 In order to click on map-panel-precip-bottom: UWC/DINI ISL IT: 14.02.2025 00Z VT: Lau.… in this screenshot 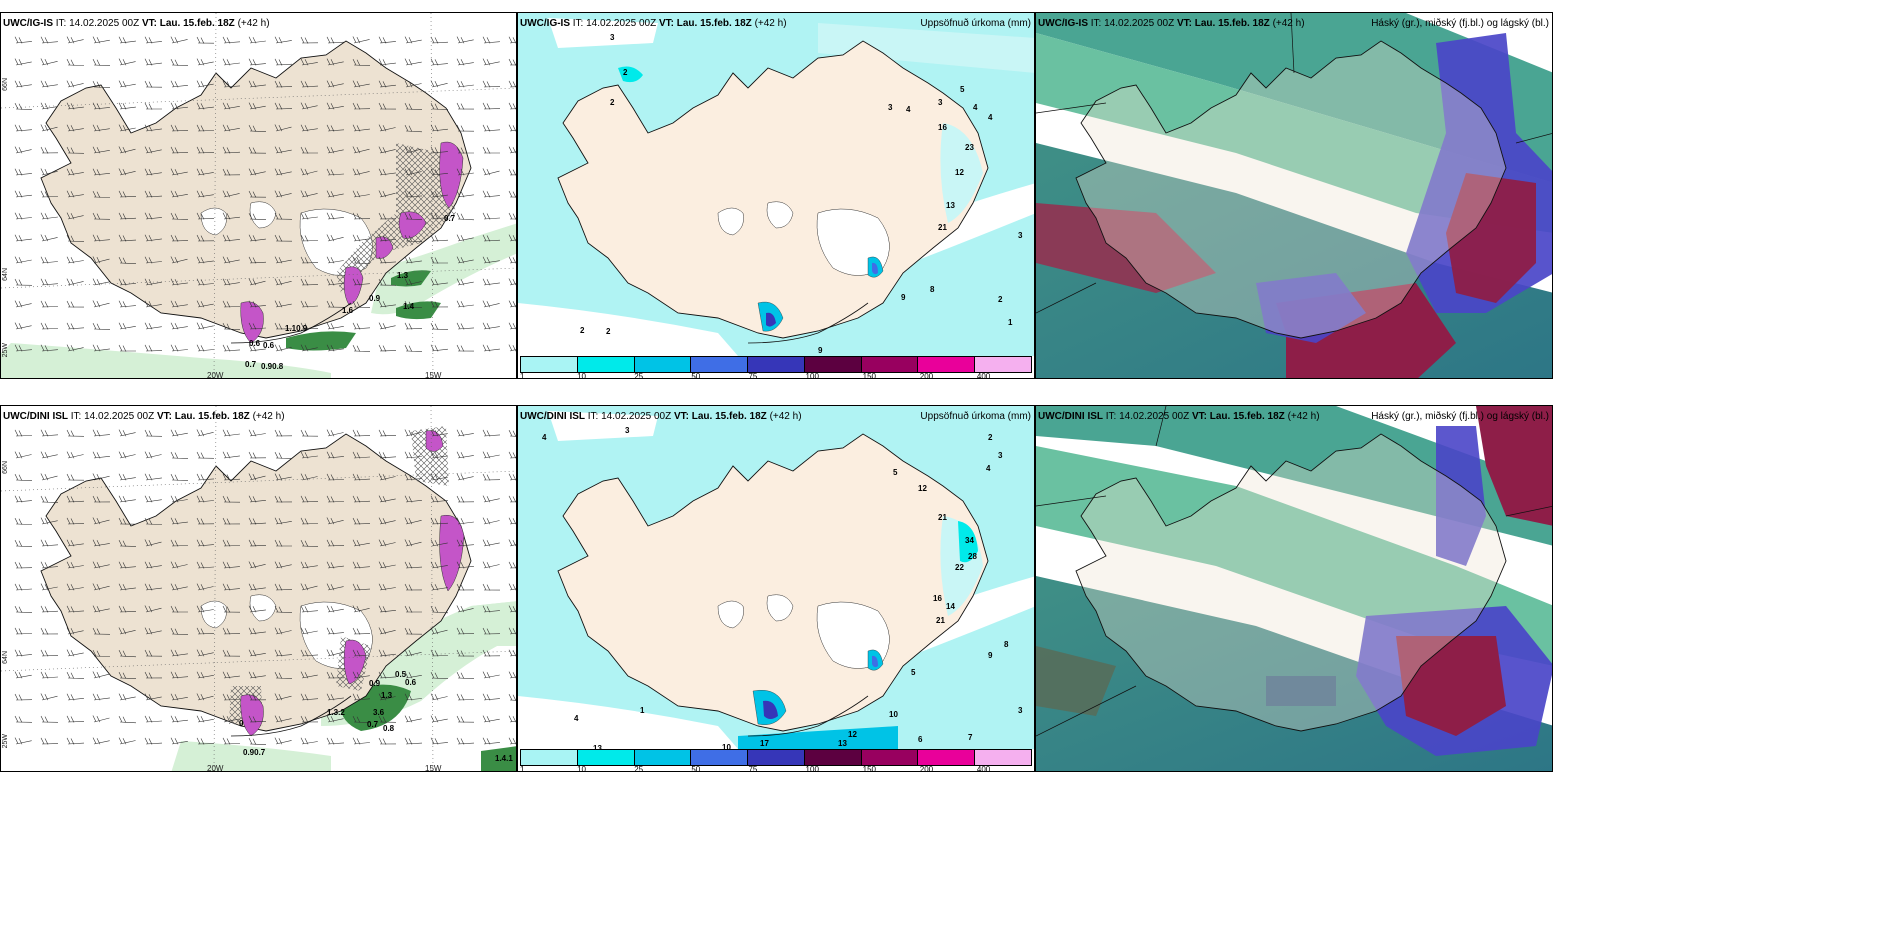, I will do `click(776, 588)`.